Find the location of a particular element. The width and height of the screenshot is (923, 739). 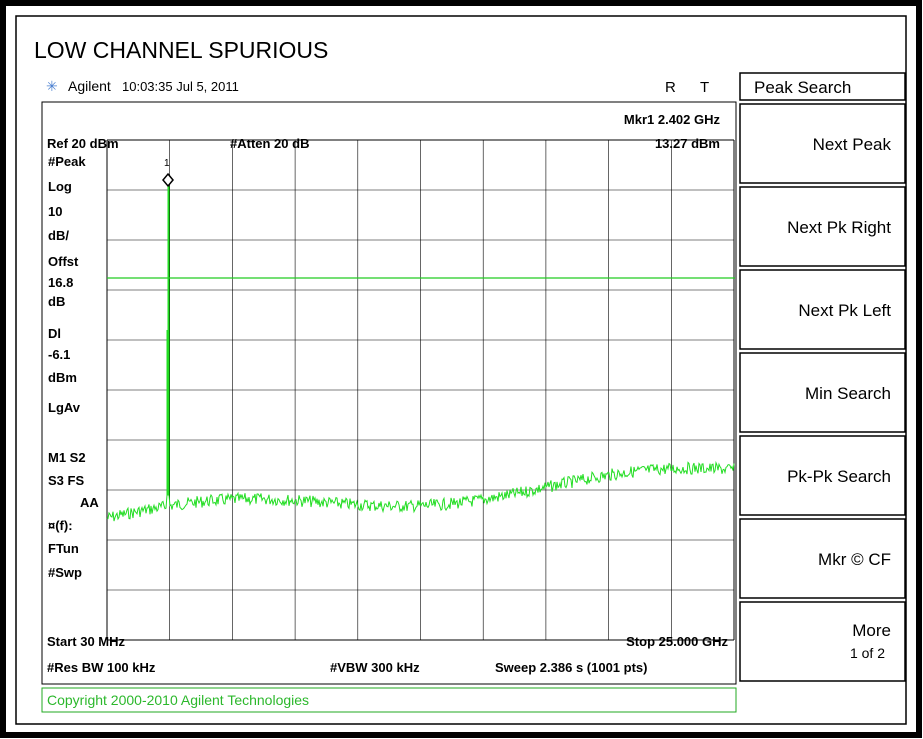

marker-freq: Mkr1 2.402 GHz is located at coordinates (672, 119).